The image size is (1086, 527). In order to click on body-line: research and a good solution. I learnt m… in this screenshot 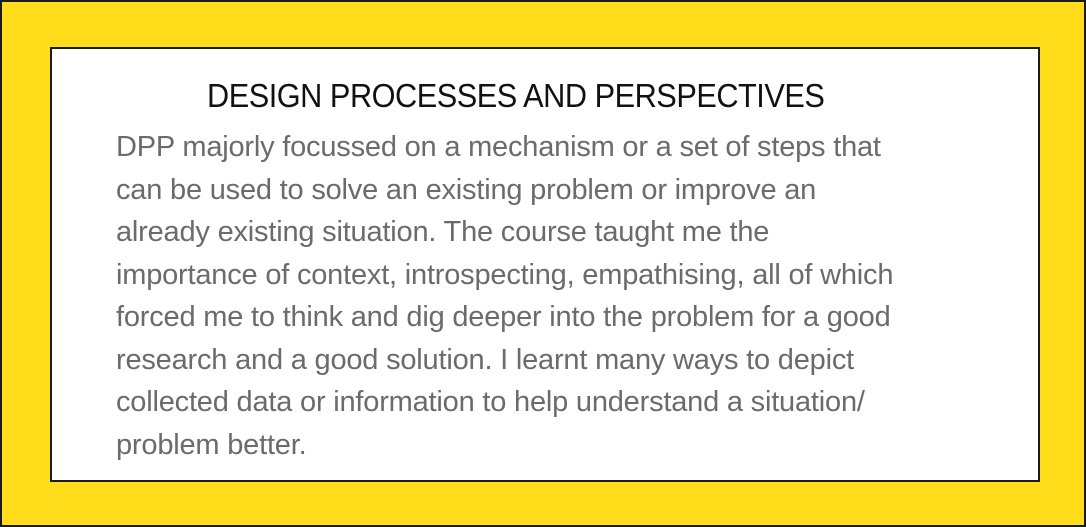, I will do `click(485, 359)`.